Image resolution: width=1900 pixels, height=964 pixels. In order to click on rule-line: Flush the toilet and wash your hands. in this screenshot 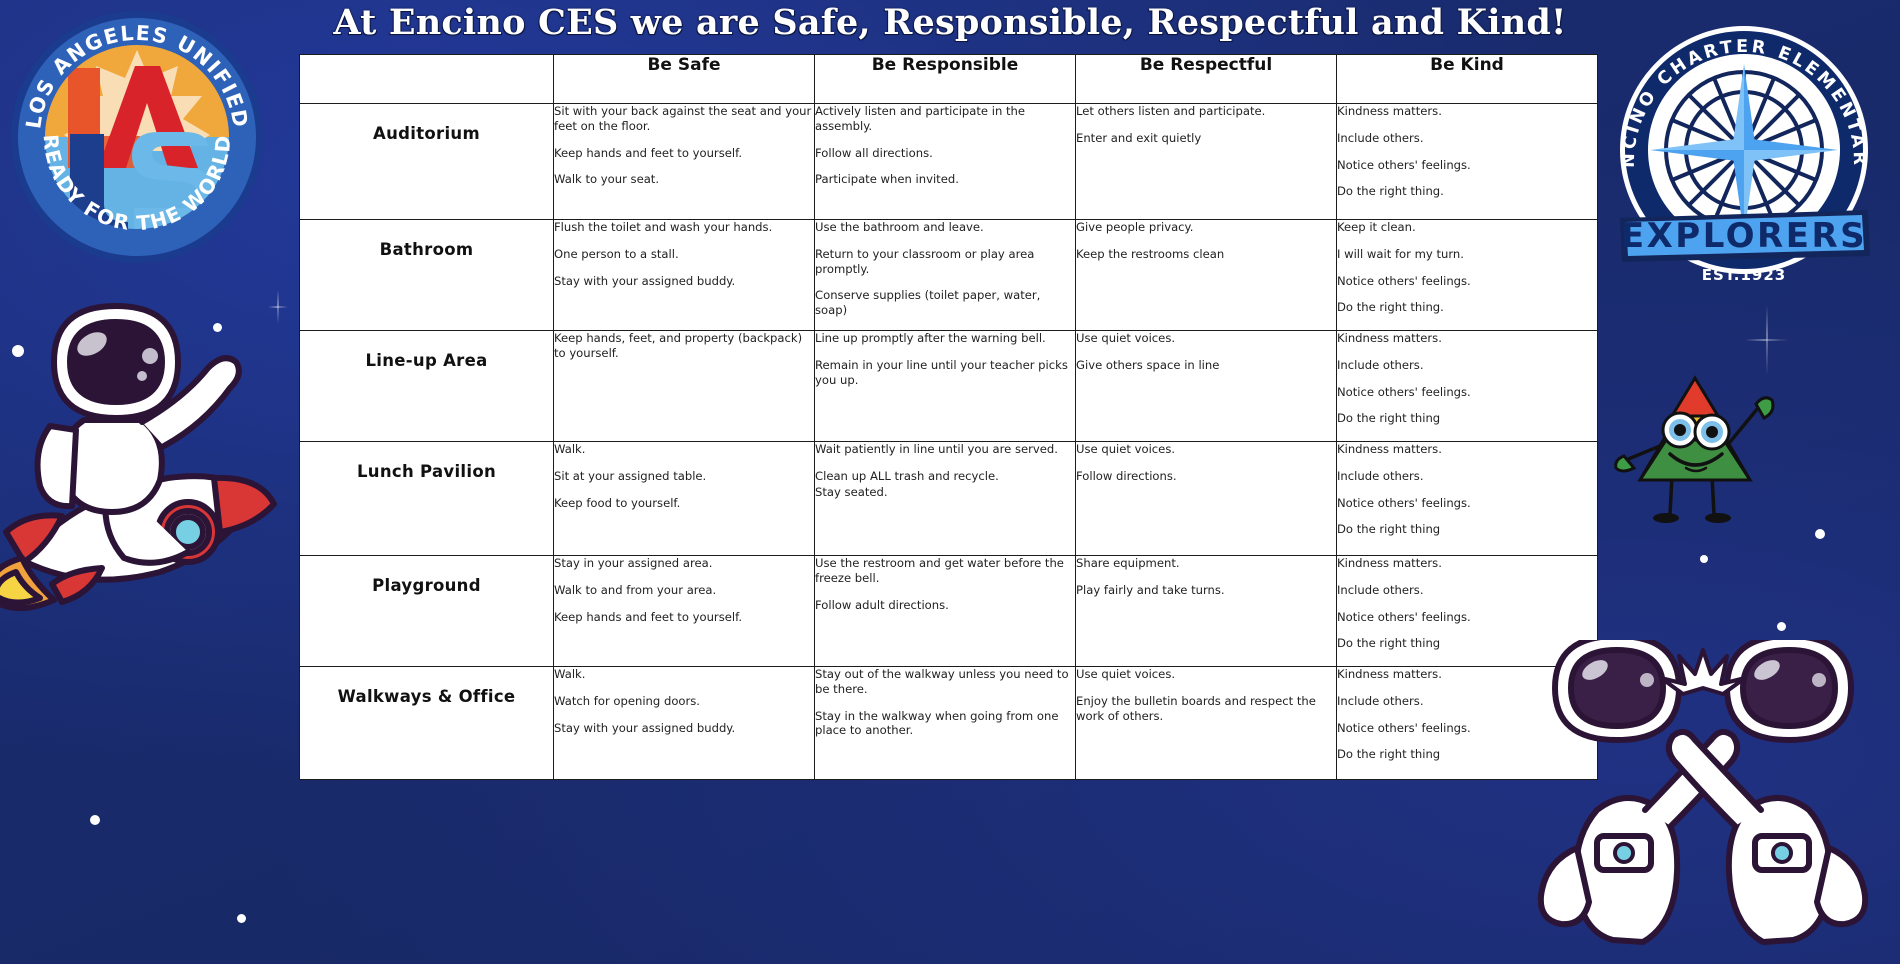, I will do `click(663, 227)`.